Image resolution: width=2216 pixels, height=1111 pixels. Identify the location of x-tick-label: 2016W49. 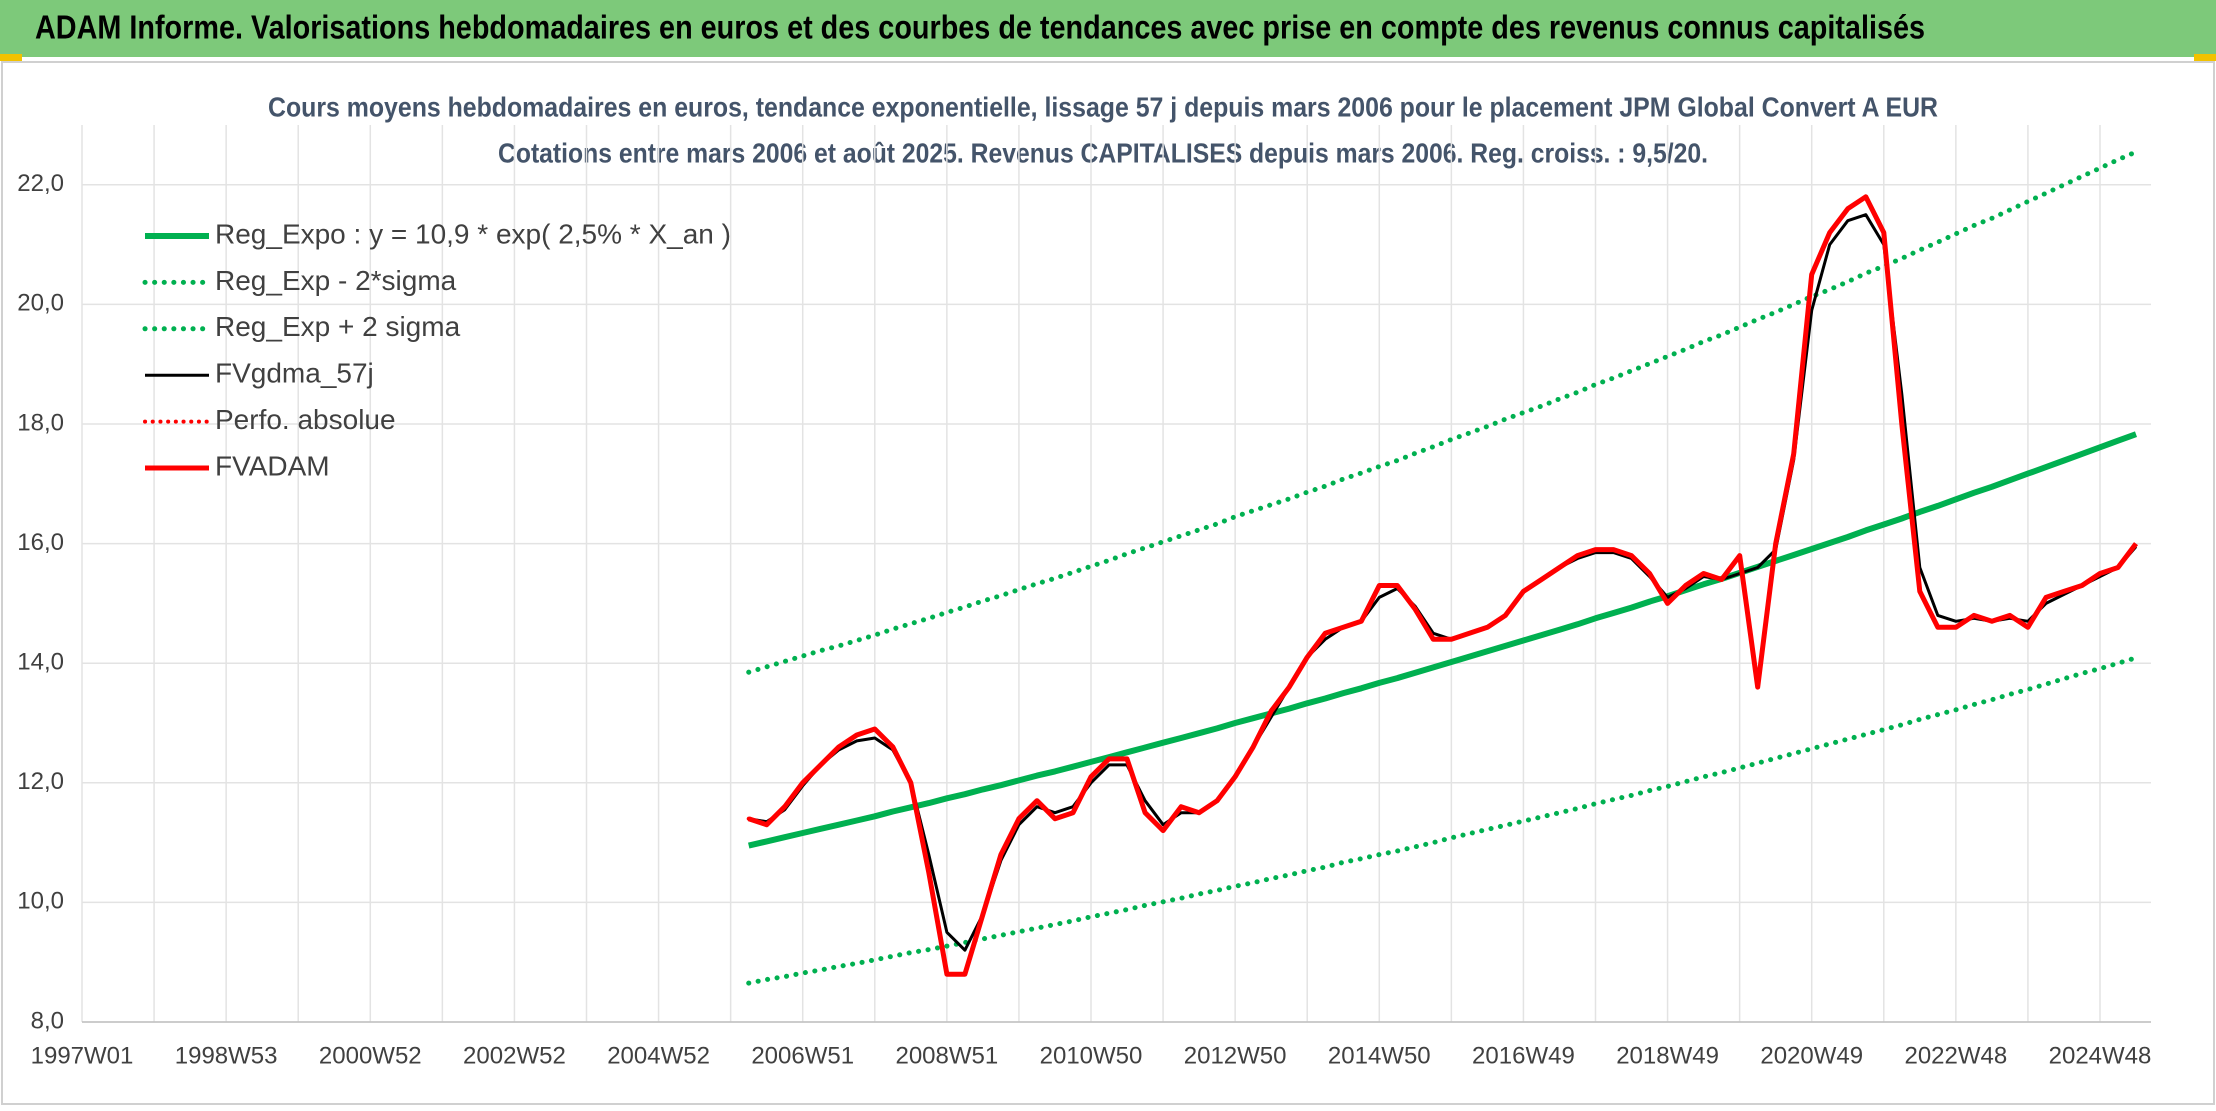
(1523, 1055).